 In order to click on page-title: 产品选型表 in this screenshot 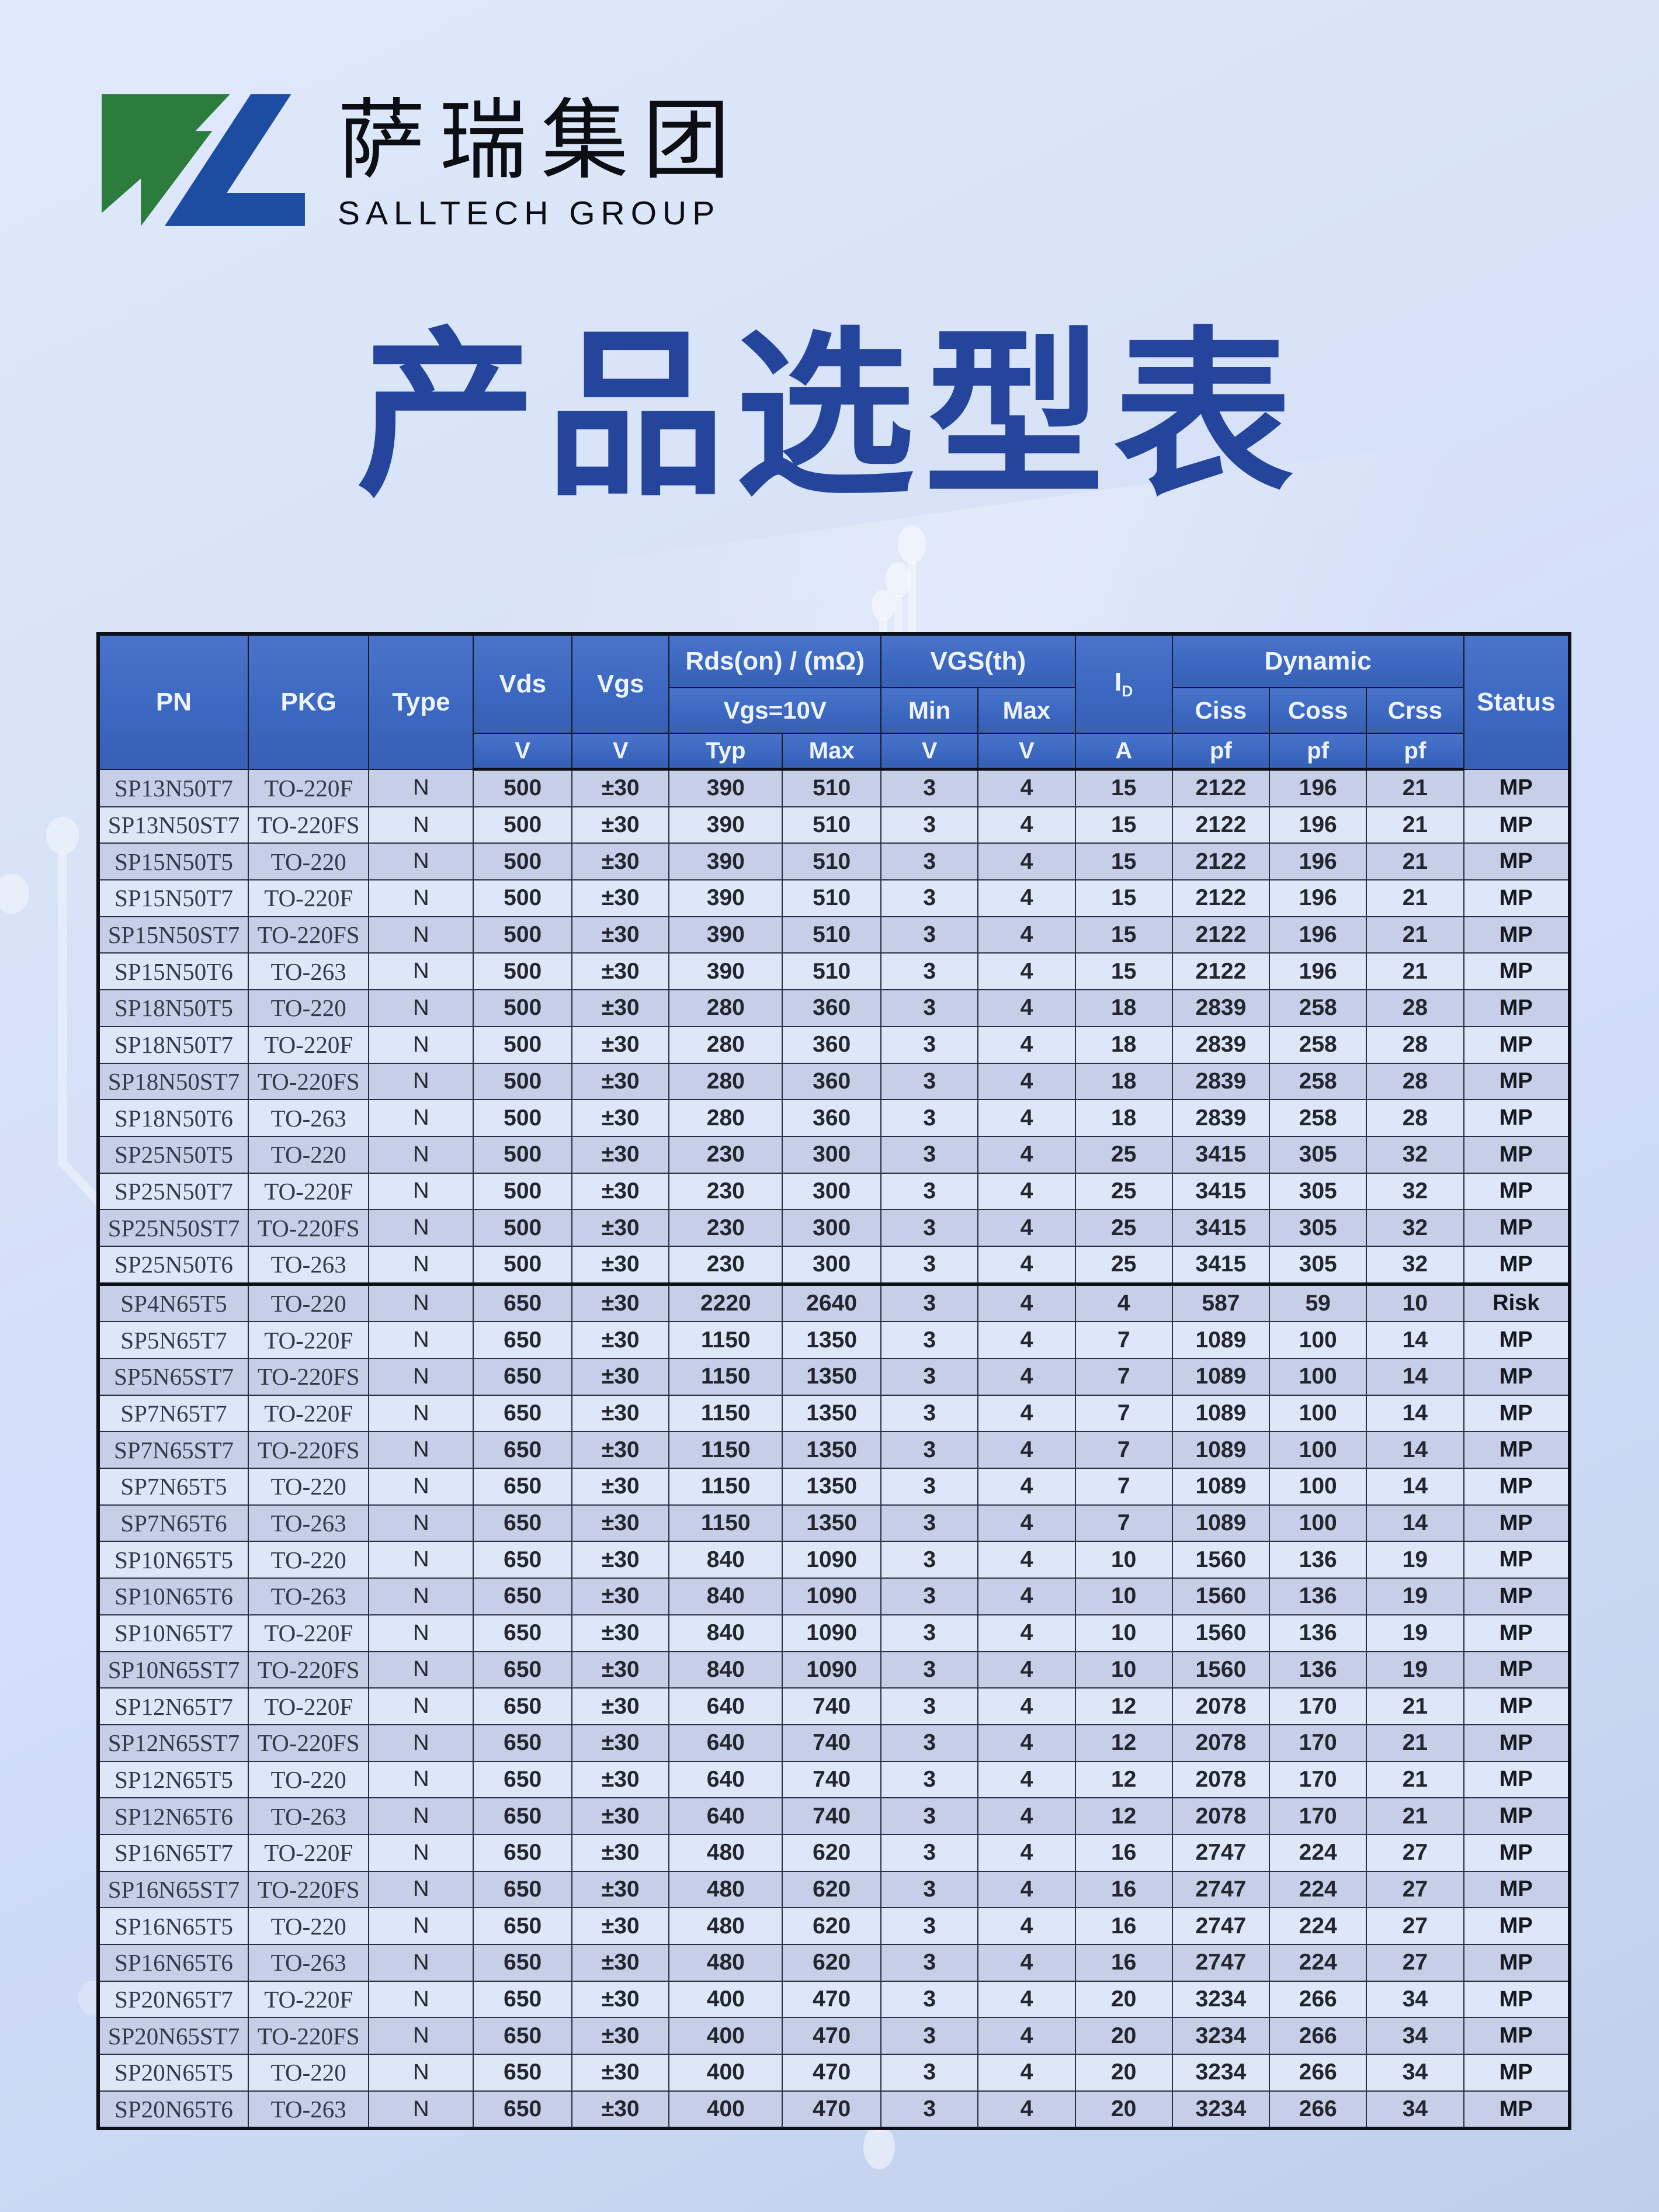, I will do `click(830, 415)`.